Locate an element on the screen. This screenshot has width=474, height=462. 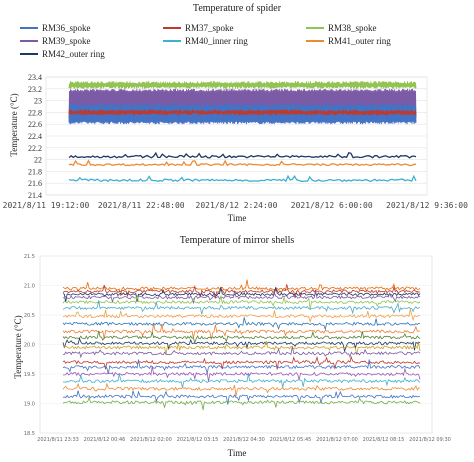
y-tick-label: 22.2 is located at coordinates (35, 148).